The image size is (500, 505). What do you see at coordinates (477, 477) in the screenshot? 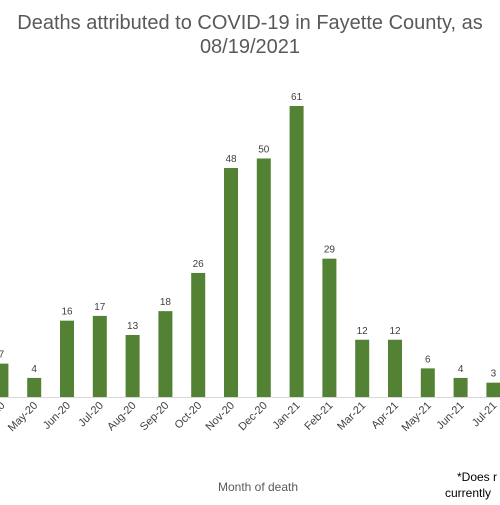
I see `footnote-line1: *Does r` at bounding box center [477, 477].